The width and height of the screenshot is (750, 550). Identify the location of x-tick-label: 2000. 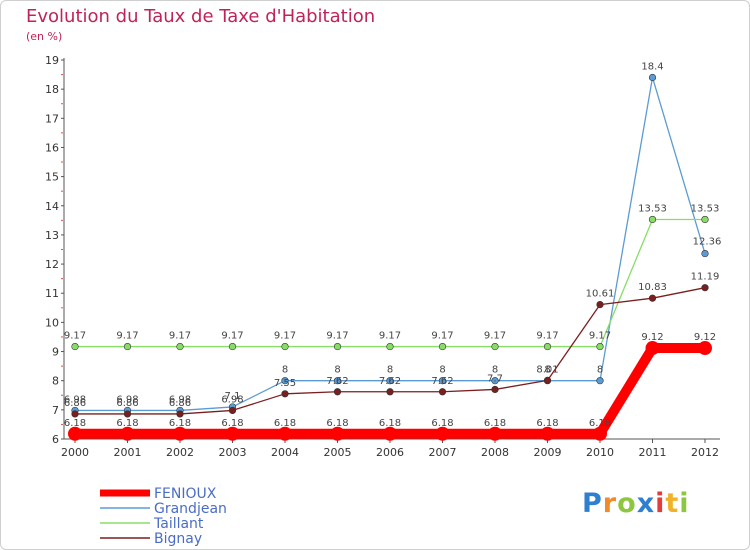
(75, 452).